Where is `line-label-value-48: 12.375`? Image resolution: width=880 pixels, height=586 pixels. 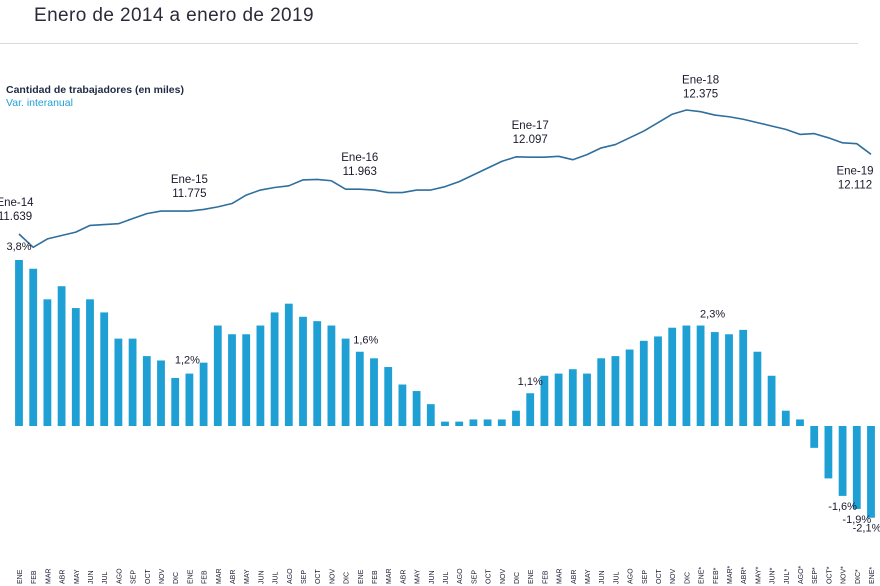 line-label-value-48: 12.375 is located at coordinates (700, 95).